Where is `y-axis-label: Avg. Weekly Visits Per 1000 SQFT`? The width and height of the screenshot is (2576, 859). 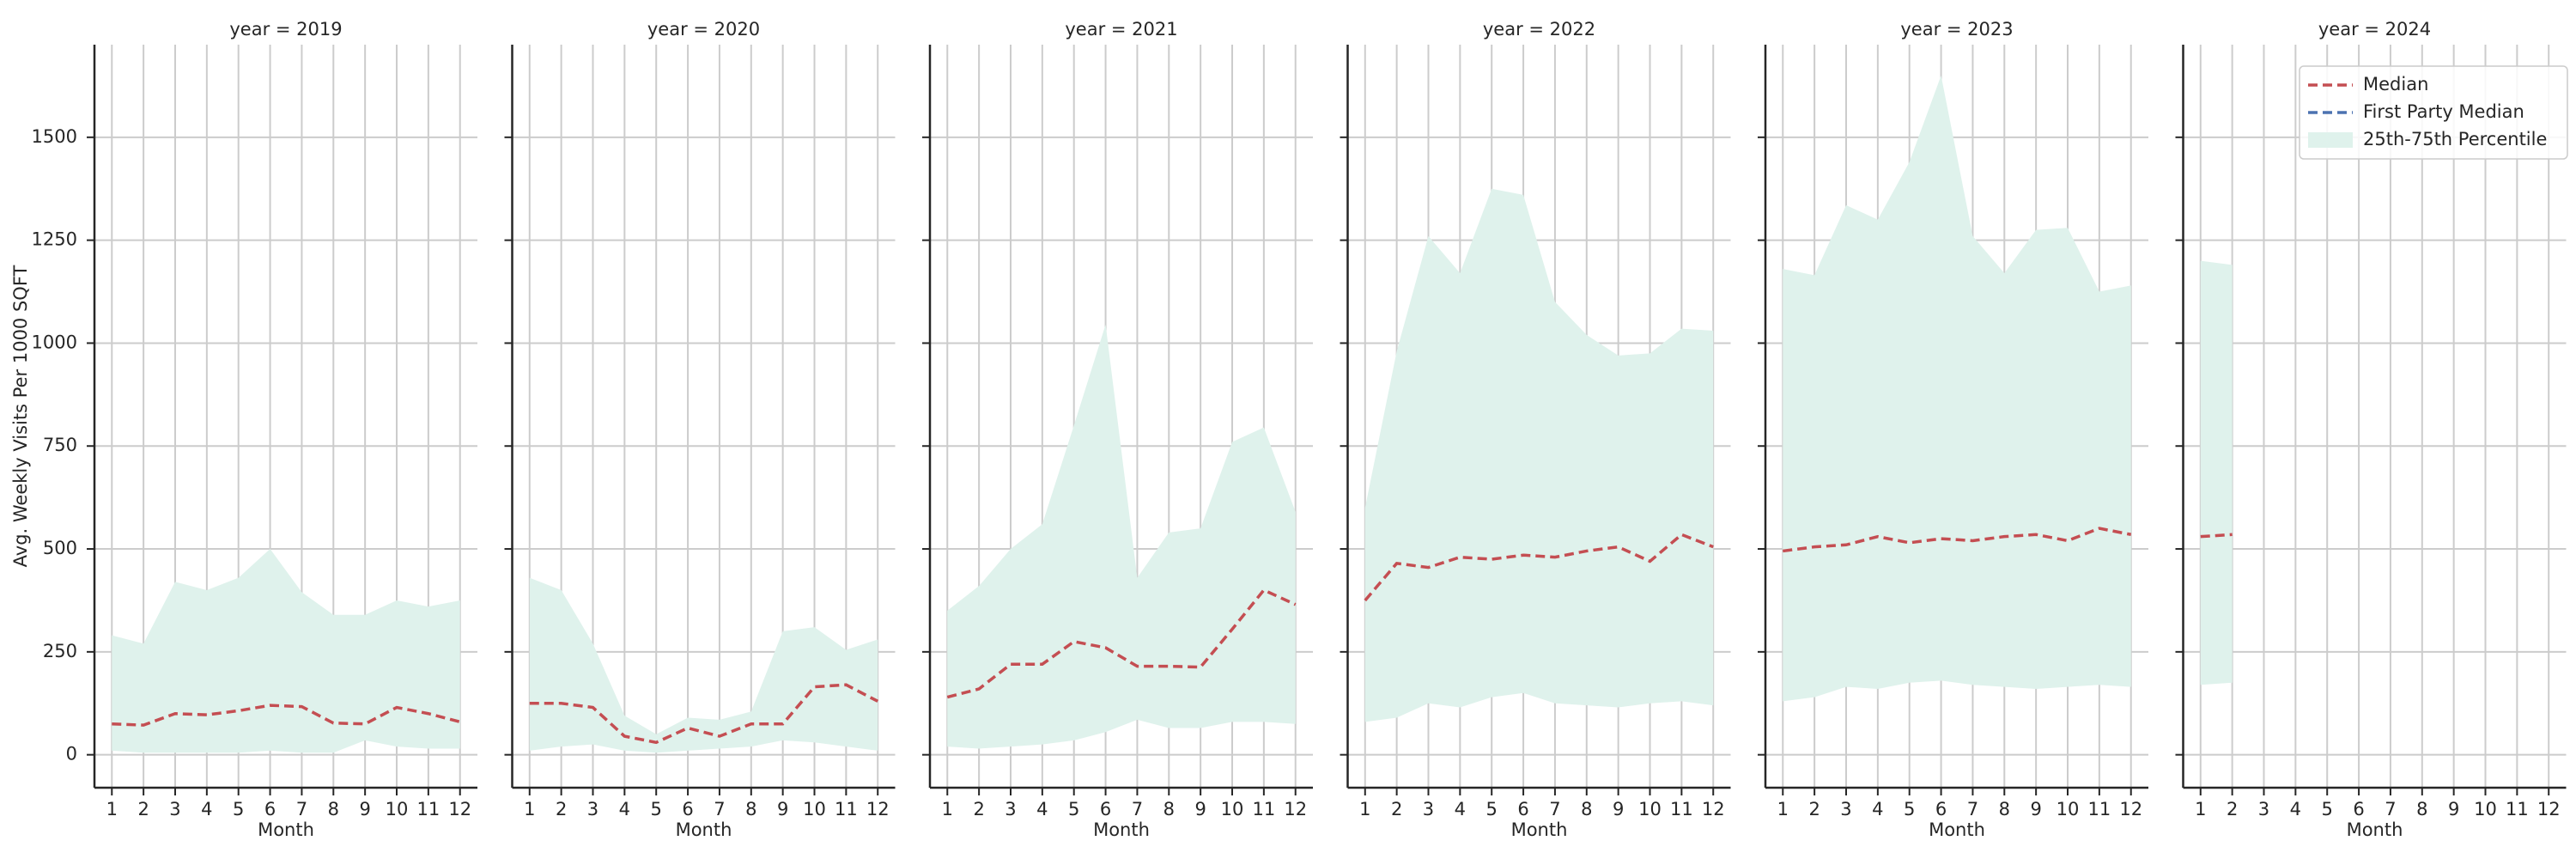 y-axis-label: Avg. Weekly Visits Per 1000 SQFT is located at coordinates (21, 416).